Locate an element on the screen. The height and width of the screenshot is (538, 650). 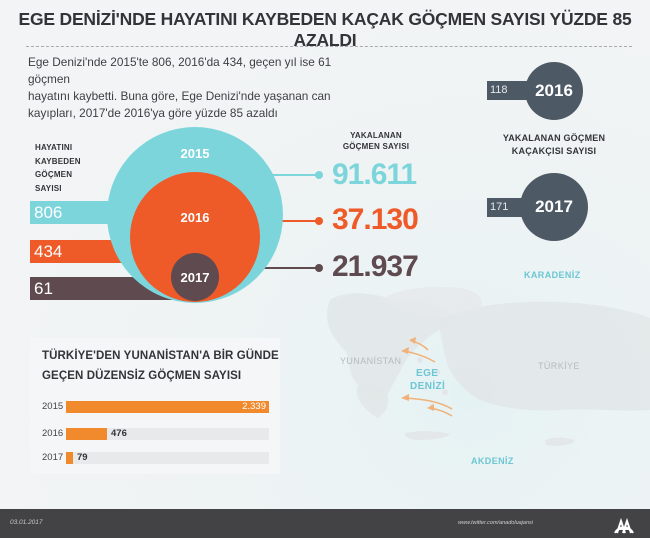
deaths-label-line: KAYBEDEN is located at coordinates (58, 161).